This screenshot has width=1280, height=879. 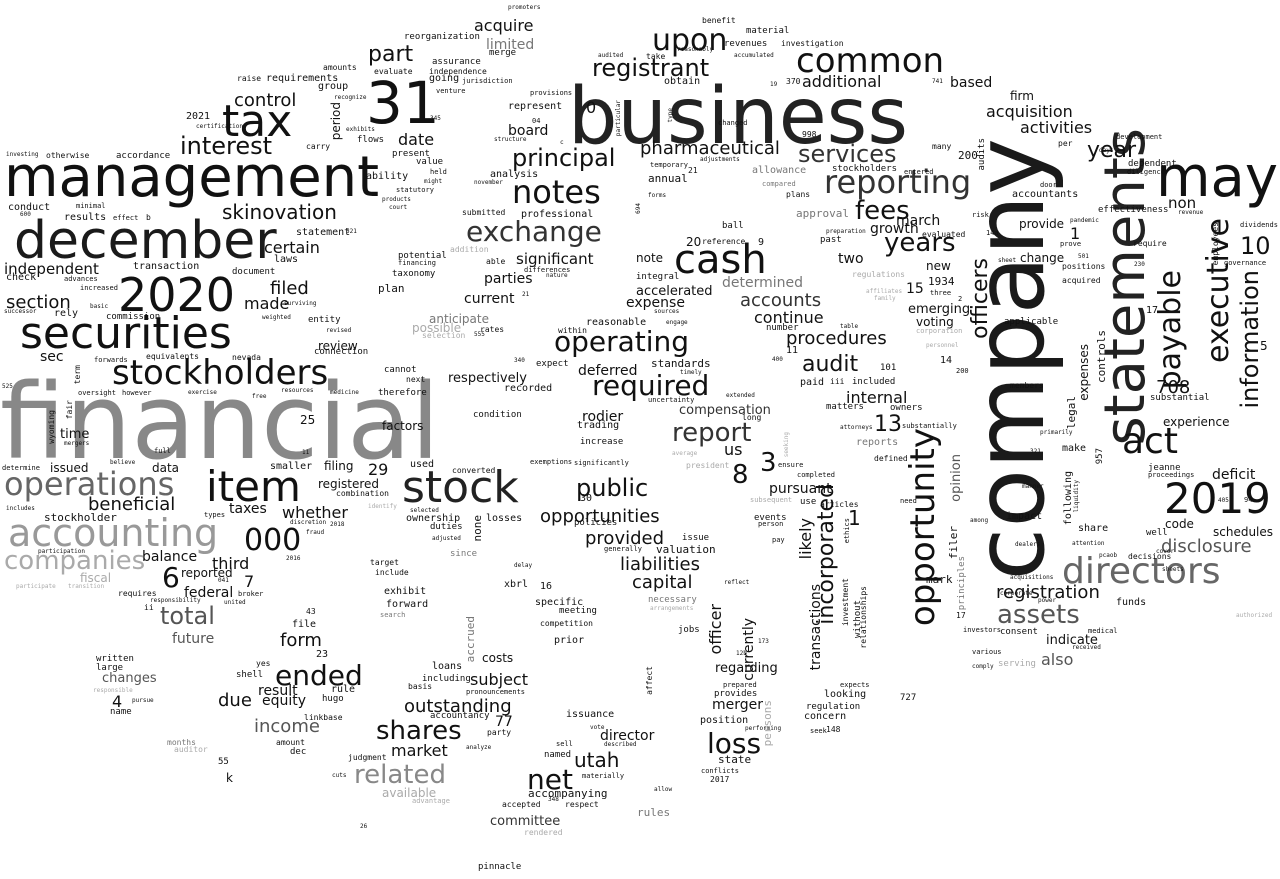 I want to click on word-stock: stock, so click(x=460, y=487).